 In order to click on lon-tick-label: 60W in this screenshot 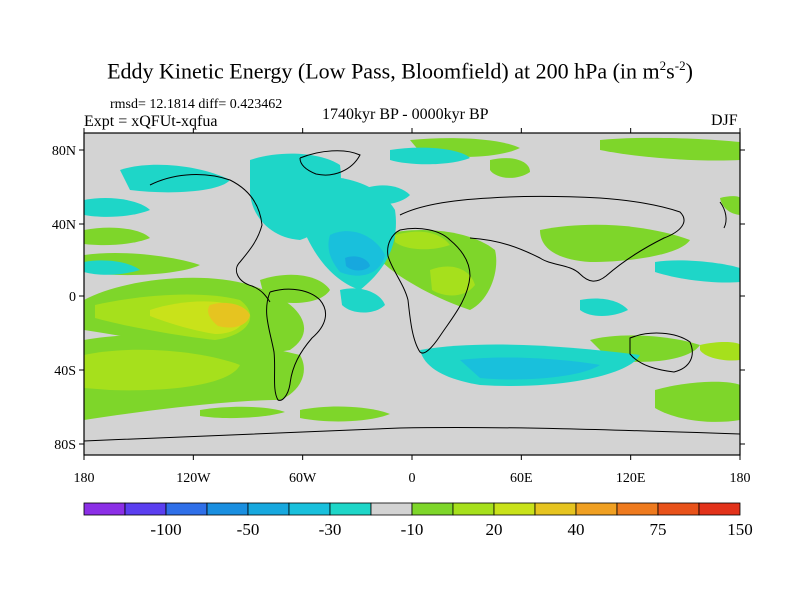, I will do `click(303, 478)`.